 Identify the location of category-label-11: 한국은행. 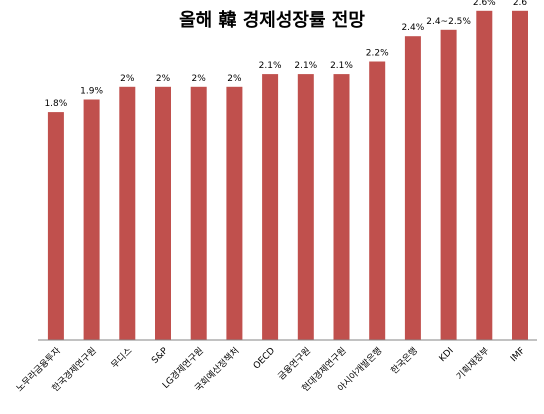
(404, 361).